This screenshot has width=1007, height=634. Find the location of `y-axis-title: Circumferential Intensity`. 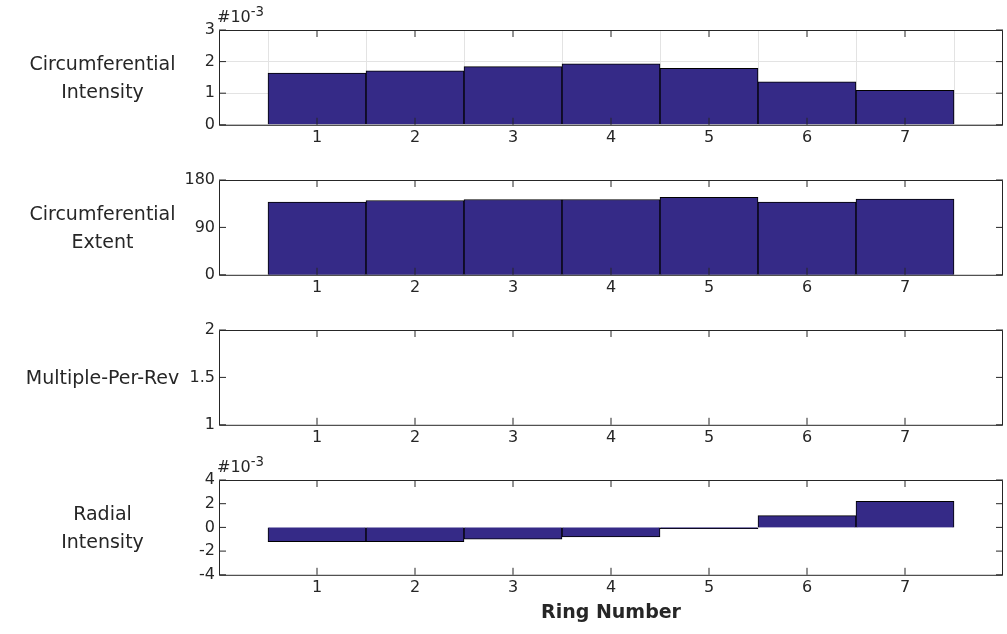

y-axis-title: Circumferential Intensity is located at coordinates (102, 78).